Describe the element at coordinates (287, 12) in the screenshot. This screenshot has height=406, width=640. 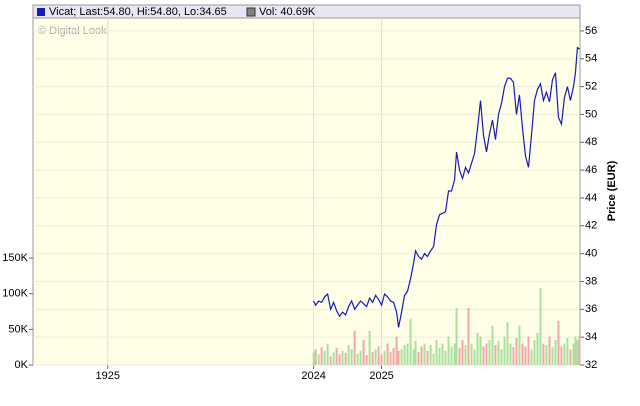
I see `legend-label: Vol: 40.69K` at that location.